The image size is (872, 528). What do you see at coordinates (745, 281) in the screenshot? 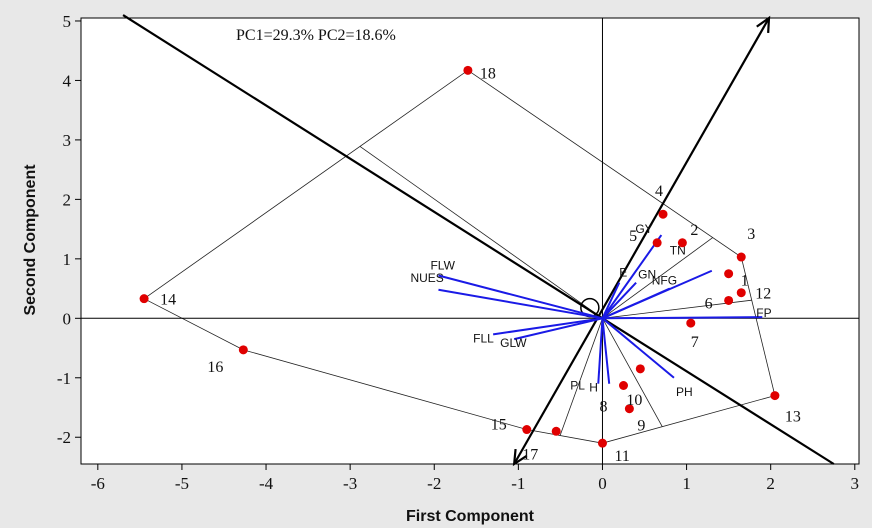
I see `point-label: 1` at bounding box center [745, 281].